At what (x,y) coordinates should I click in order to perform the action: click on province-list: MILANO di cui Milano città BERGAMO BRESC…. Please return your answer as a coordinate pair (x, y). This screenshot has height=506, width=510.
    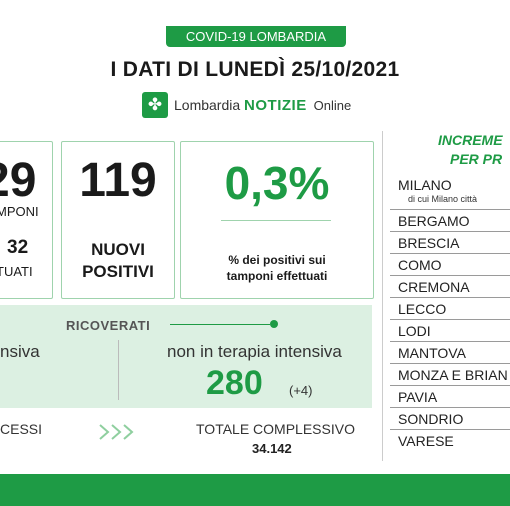
    Looking at the image, I should click on (450, 313).